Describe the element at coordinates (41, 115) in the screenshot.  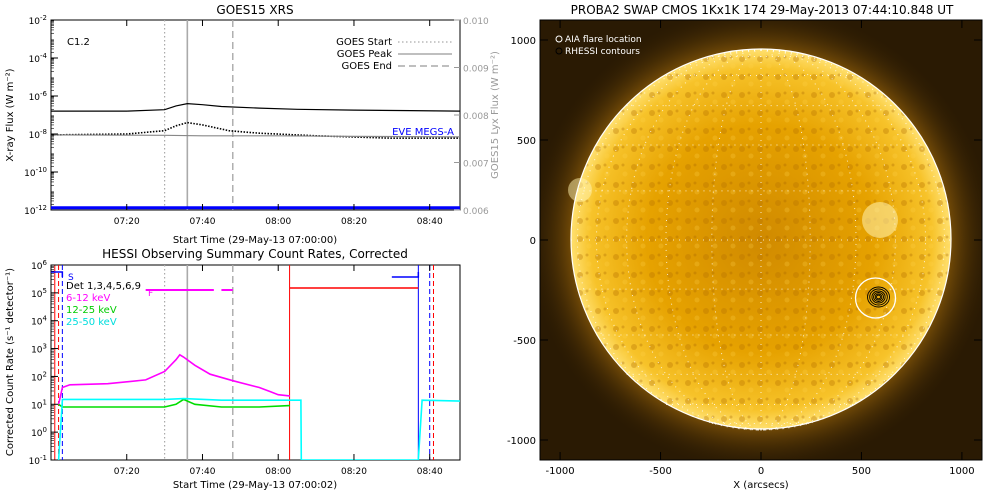
I see `goes-y-axis: 10⁻¹² 10⁻¹⁰ 10⁻⁸ 10⁻⁶ 10⁻⁴ 10⁻²` at that location.